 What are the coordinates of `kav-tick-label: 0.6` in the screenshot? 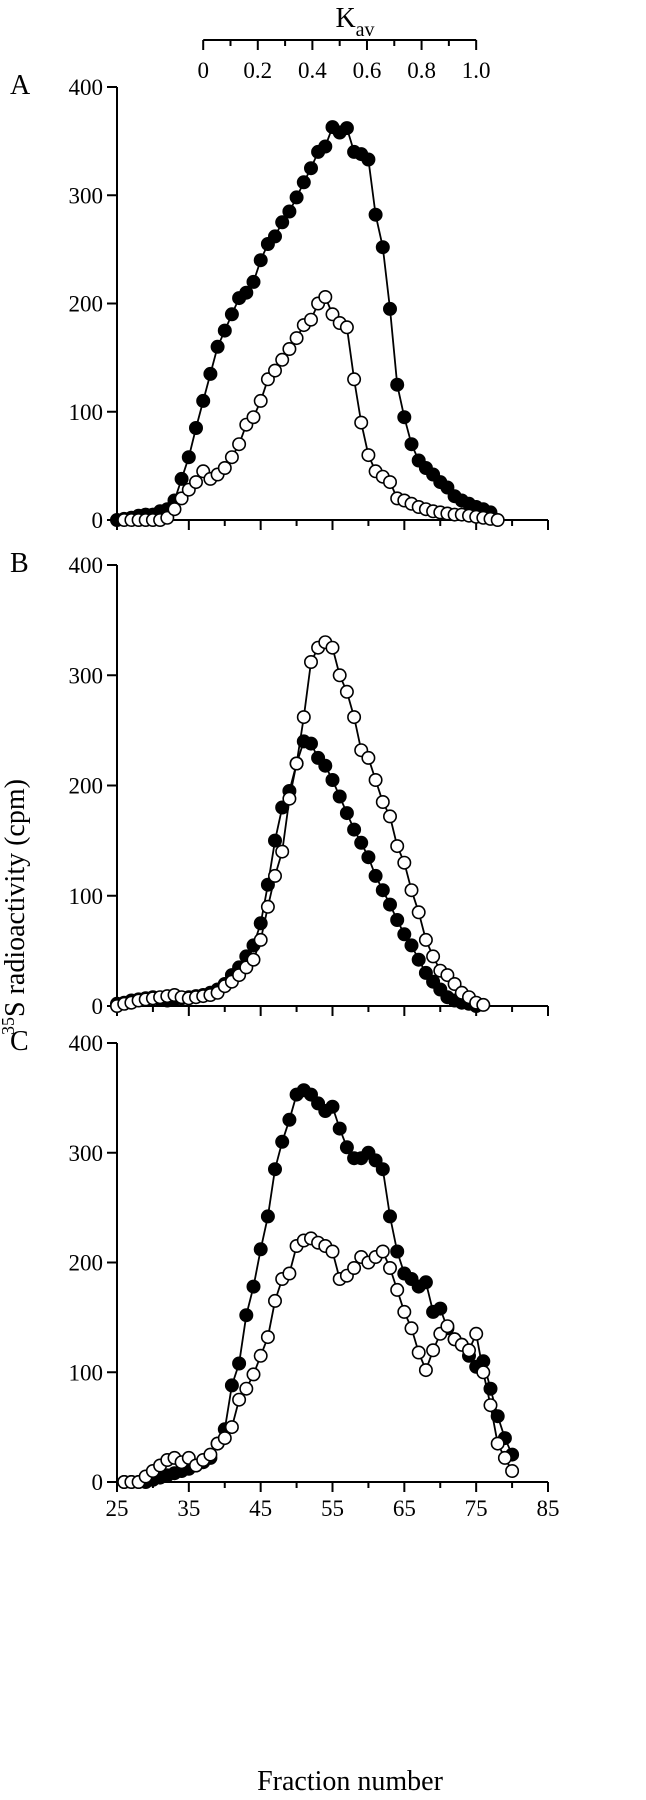 It's located at (367, 70).